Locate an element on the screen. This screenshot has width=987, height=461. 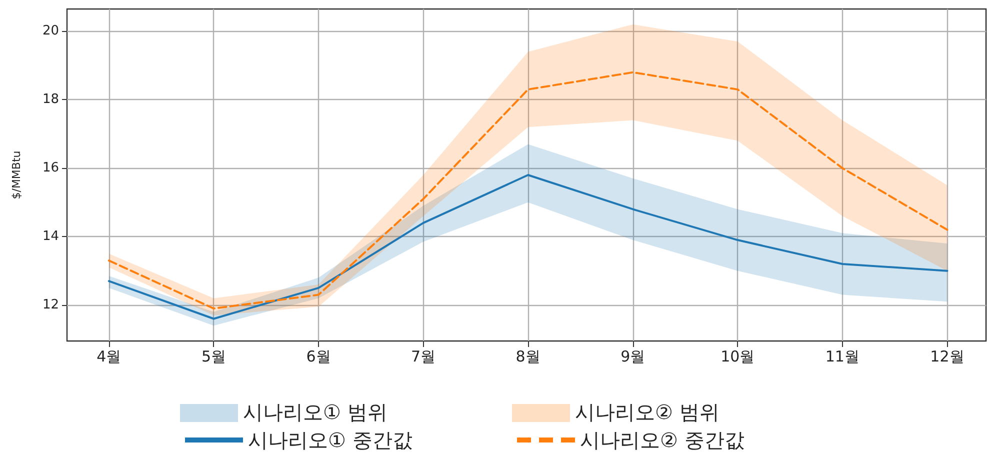
y-tick-label: 20 is located at coordinates (50, 31).